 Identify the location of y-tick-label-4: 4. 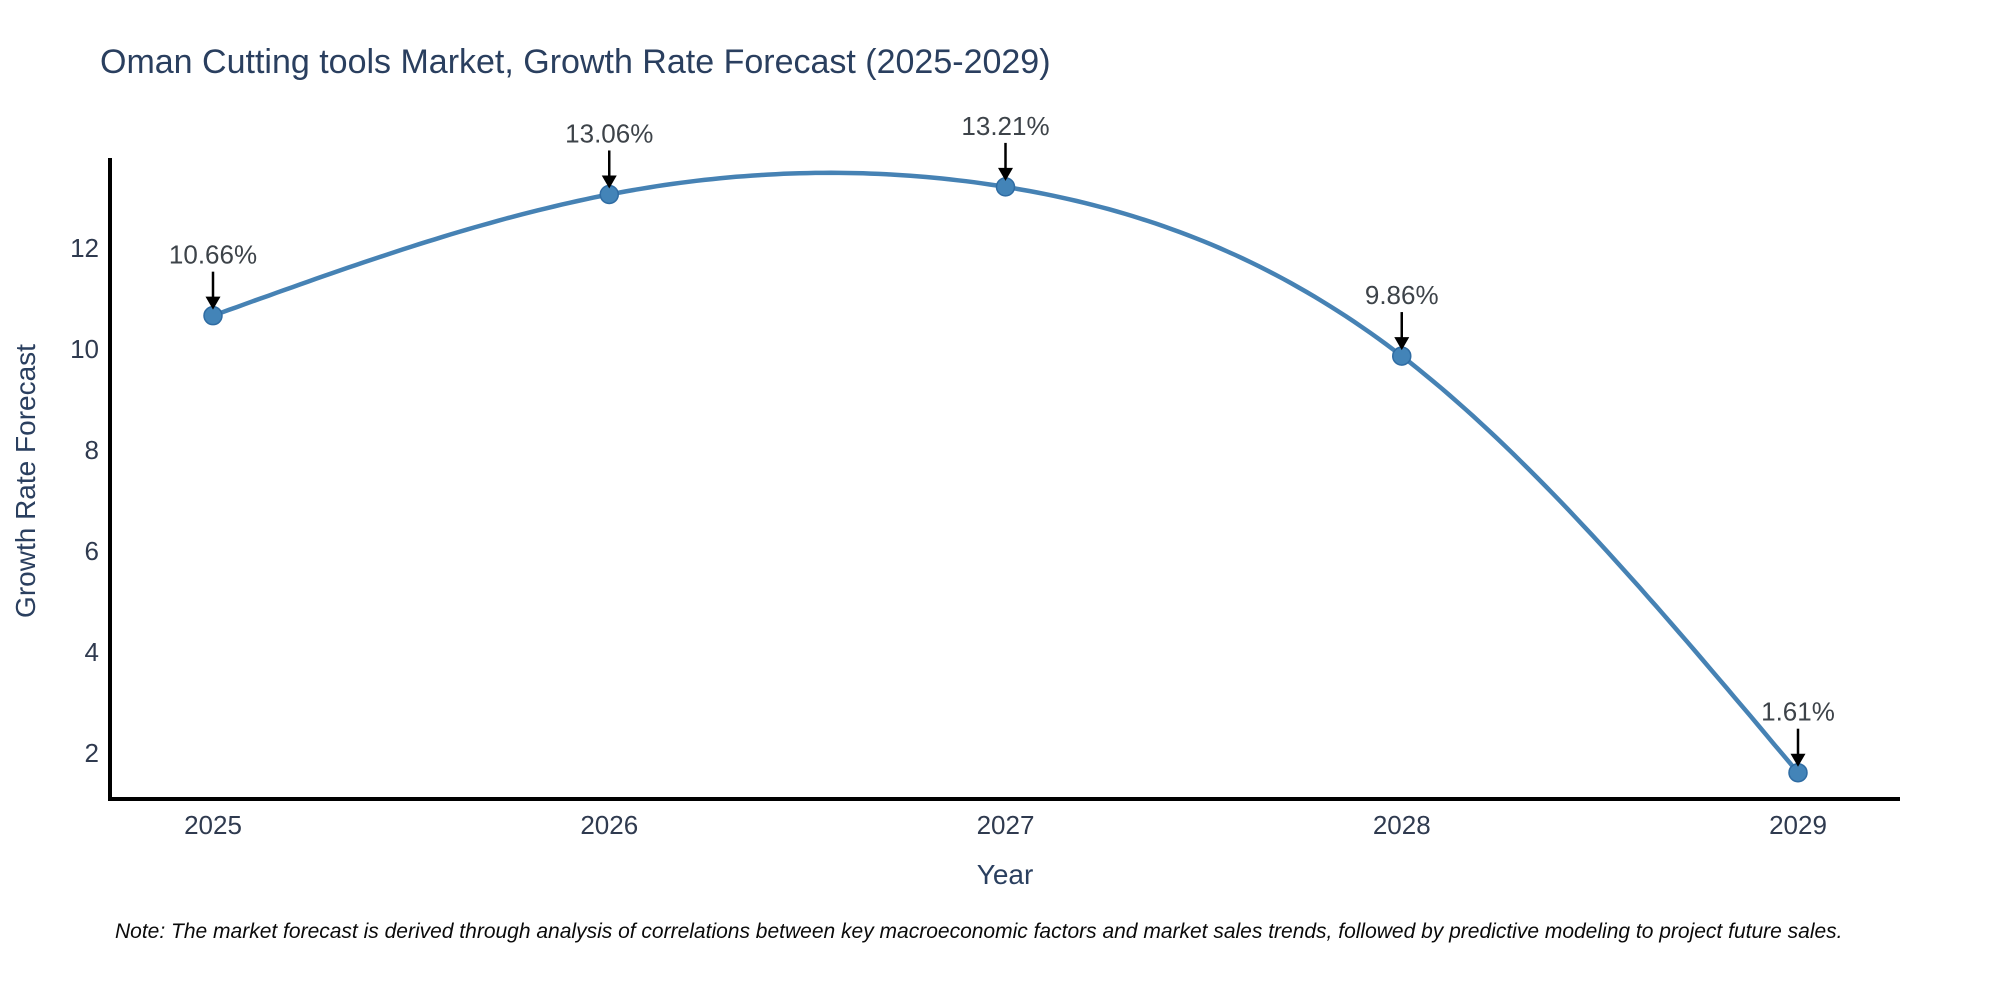
(92, 652).